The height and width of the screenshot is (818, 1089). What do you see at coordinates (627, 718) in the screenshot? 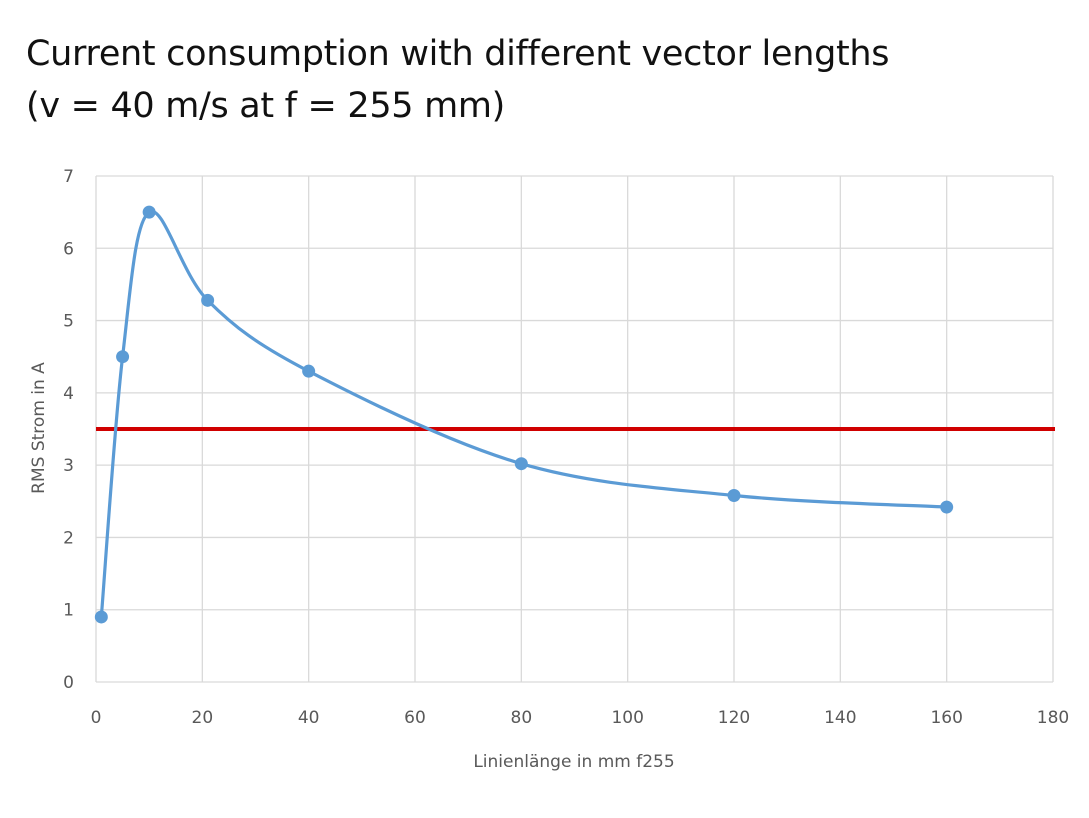
I see `x-tick-label: 100` at bounding box center [627, 718].